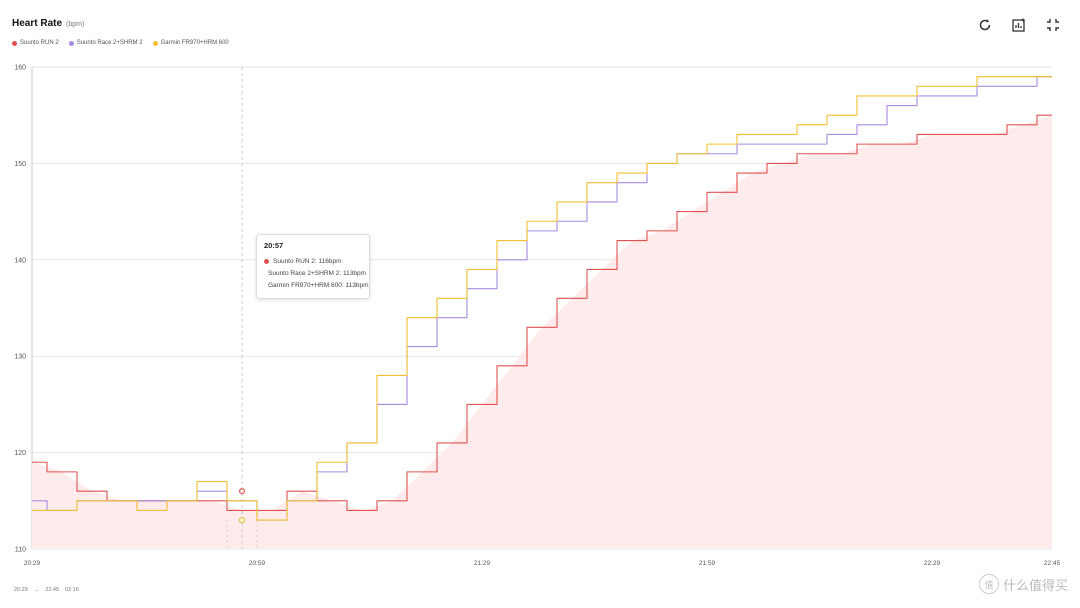 This screenshot has width=1080, height=608. What do you see at coordinates (985, 25) in the screenshot?
I see `reset-icon` at bounding box center [985, 25].